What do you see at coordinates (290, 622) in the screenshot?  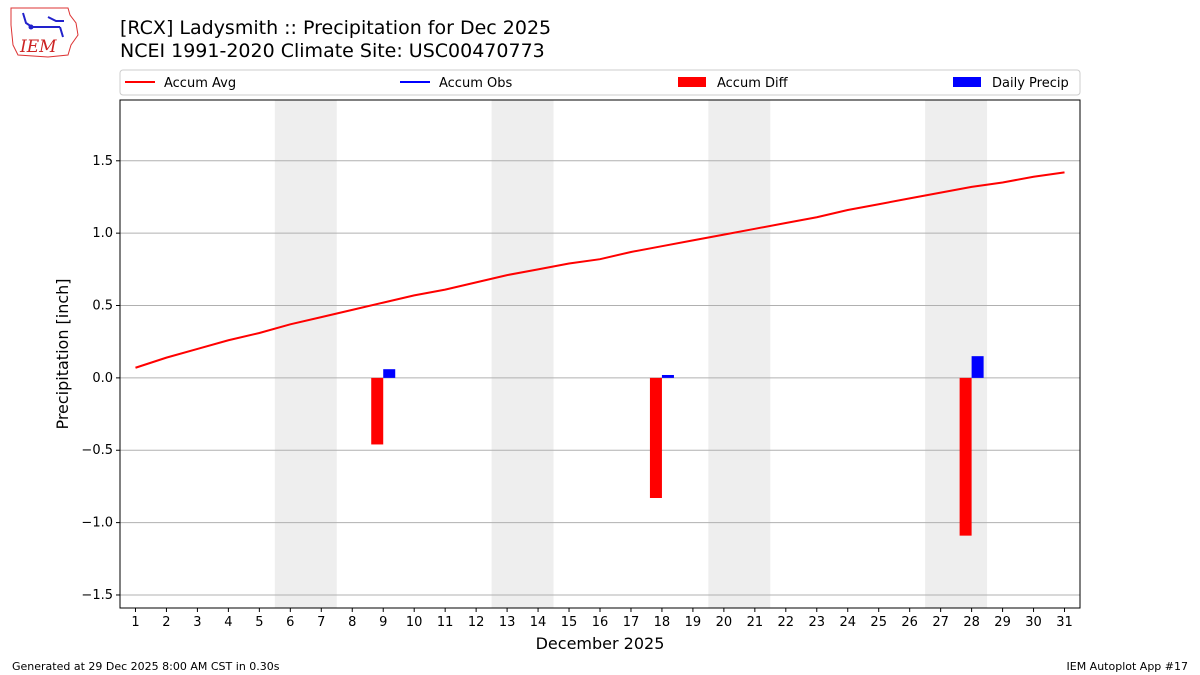 I see `x-tick-label: 6` at bounding box center [290, 622].